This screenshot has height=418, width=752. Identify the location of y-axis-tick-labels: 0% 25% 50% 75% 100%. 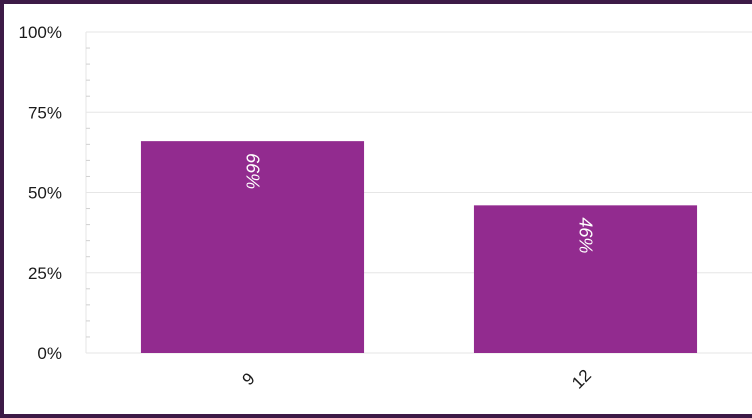
(40, 193).